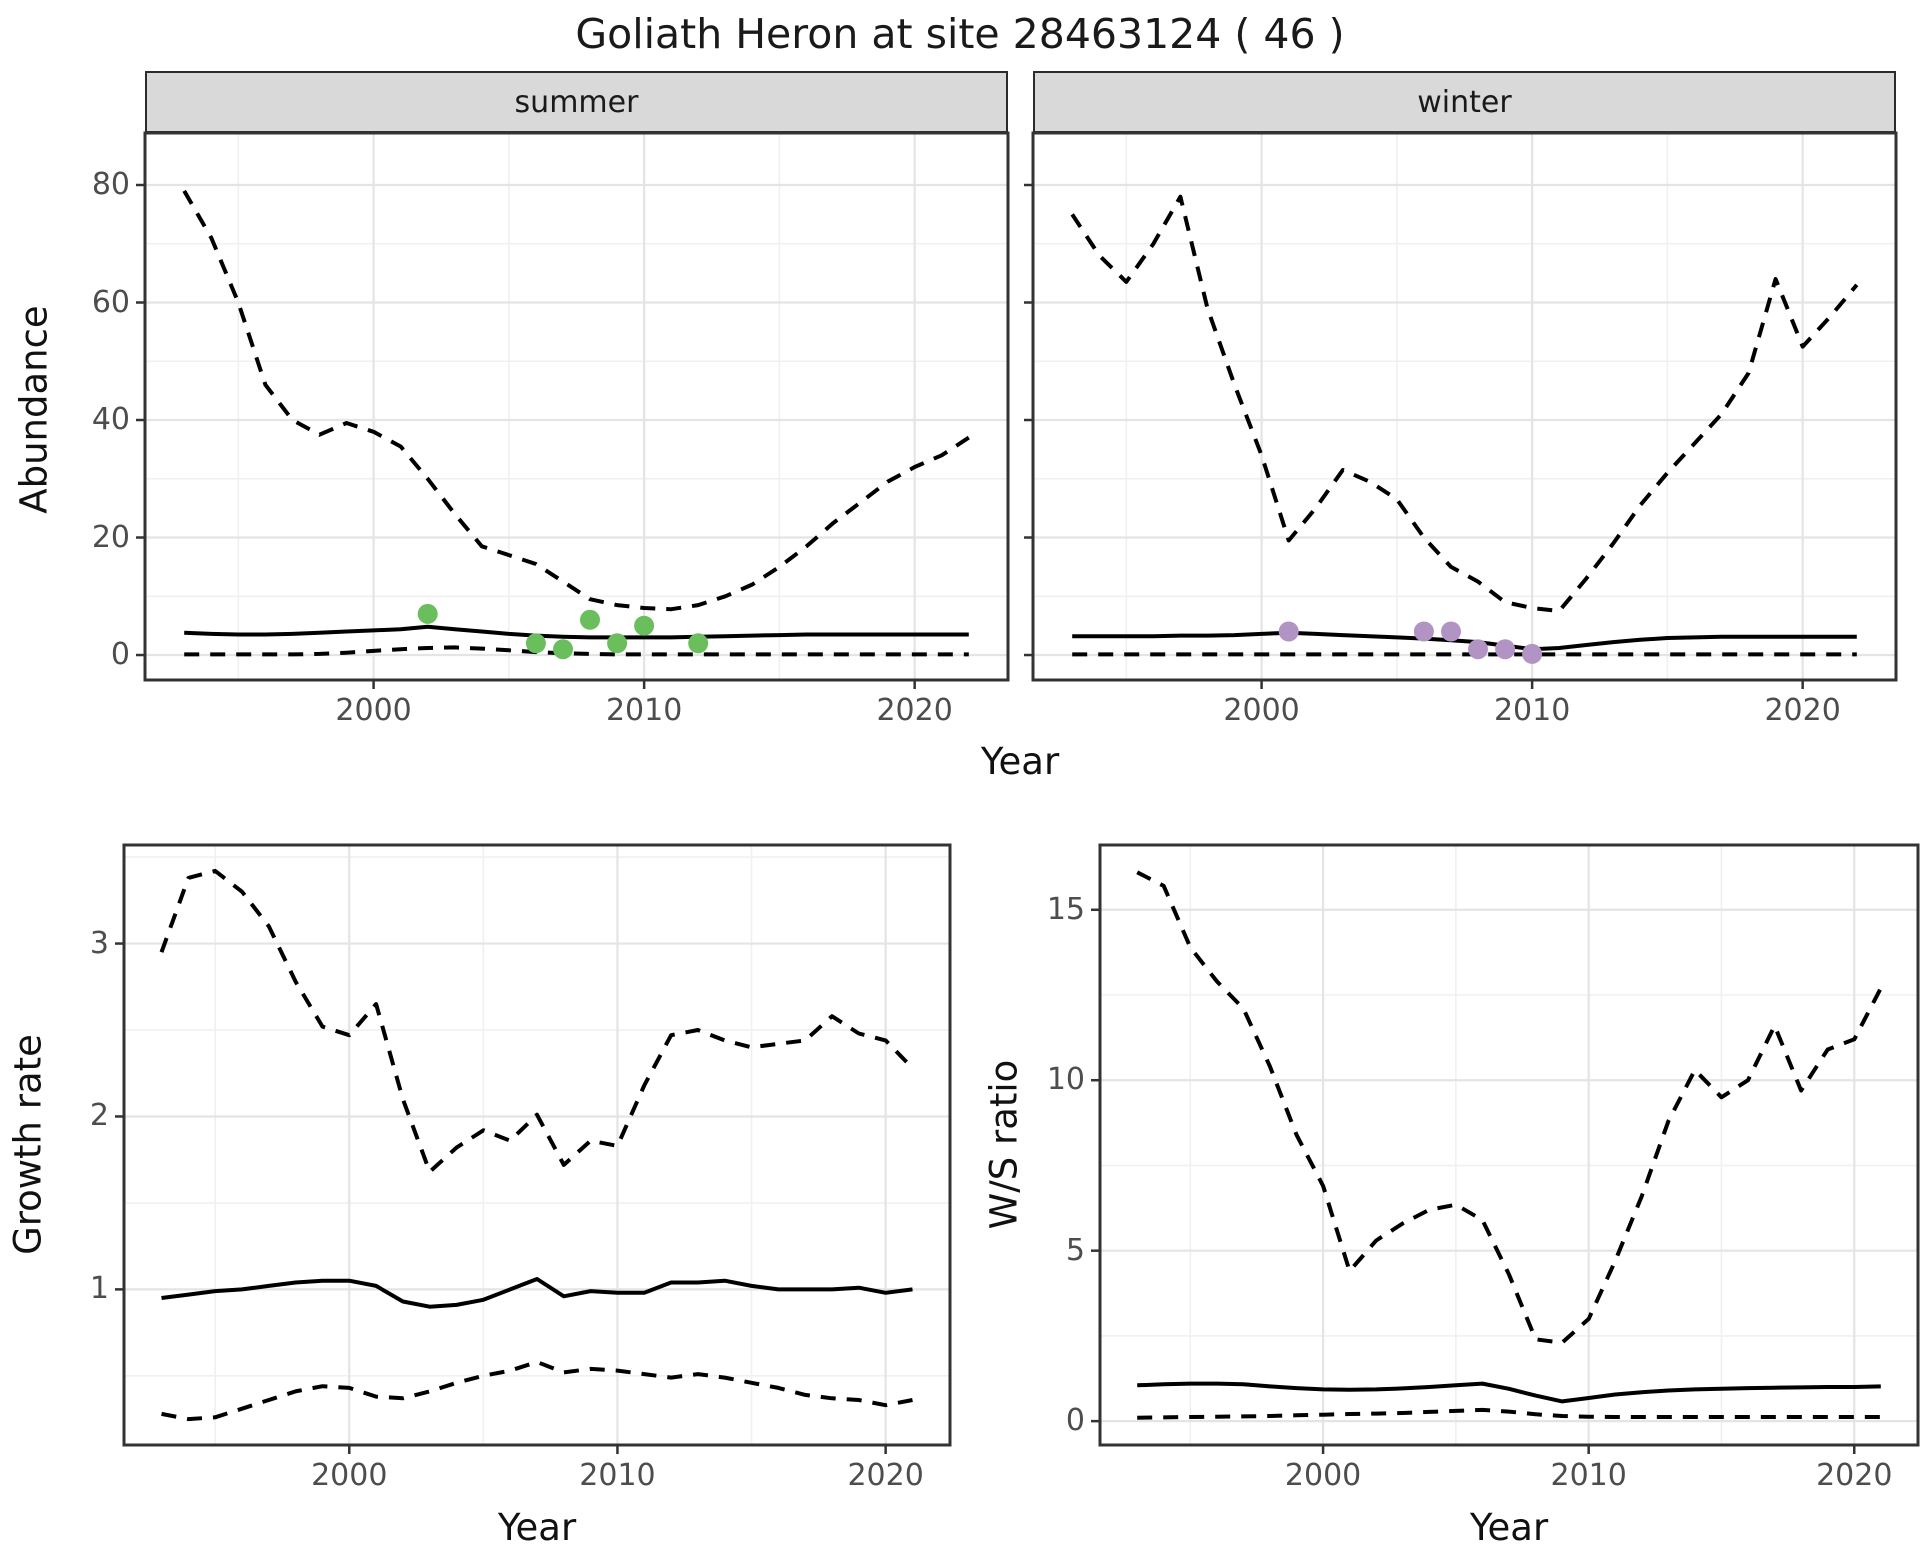 The image size is (1920, 1560). I want to click on facet-label-summer: summer, so click(576, 102).